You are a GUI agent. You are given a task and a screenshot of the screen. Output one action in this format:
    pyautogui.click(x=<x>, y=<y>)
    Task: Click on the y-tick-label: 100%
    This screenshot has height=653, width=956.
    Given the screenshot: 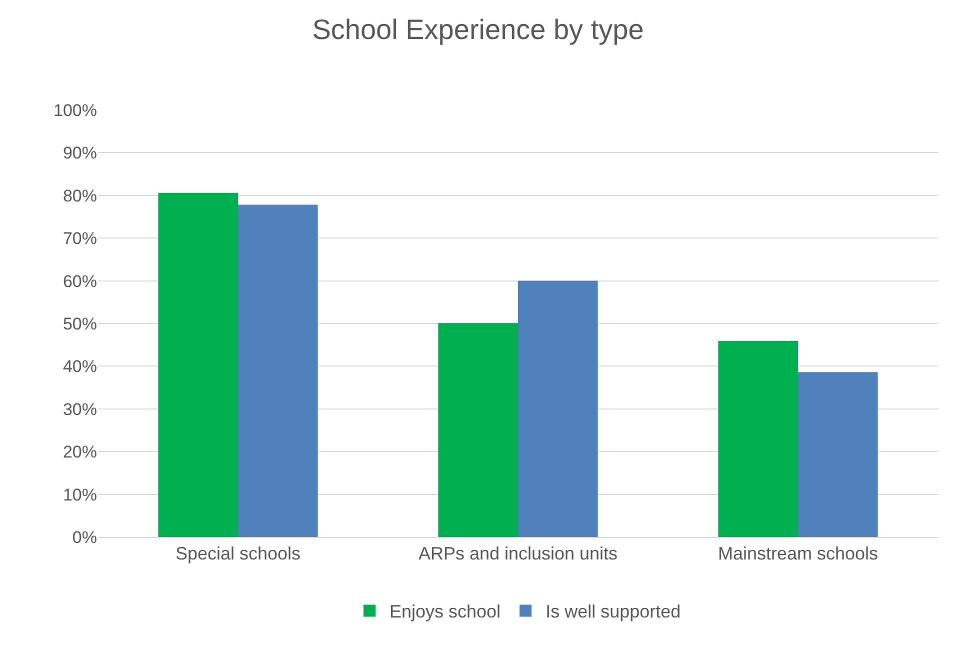 What is the action you would take?
    pyautogui.click(x=75, y=110)
    